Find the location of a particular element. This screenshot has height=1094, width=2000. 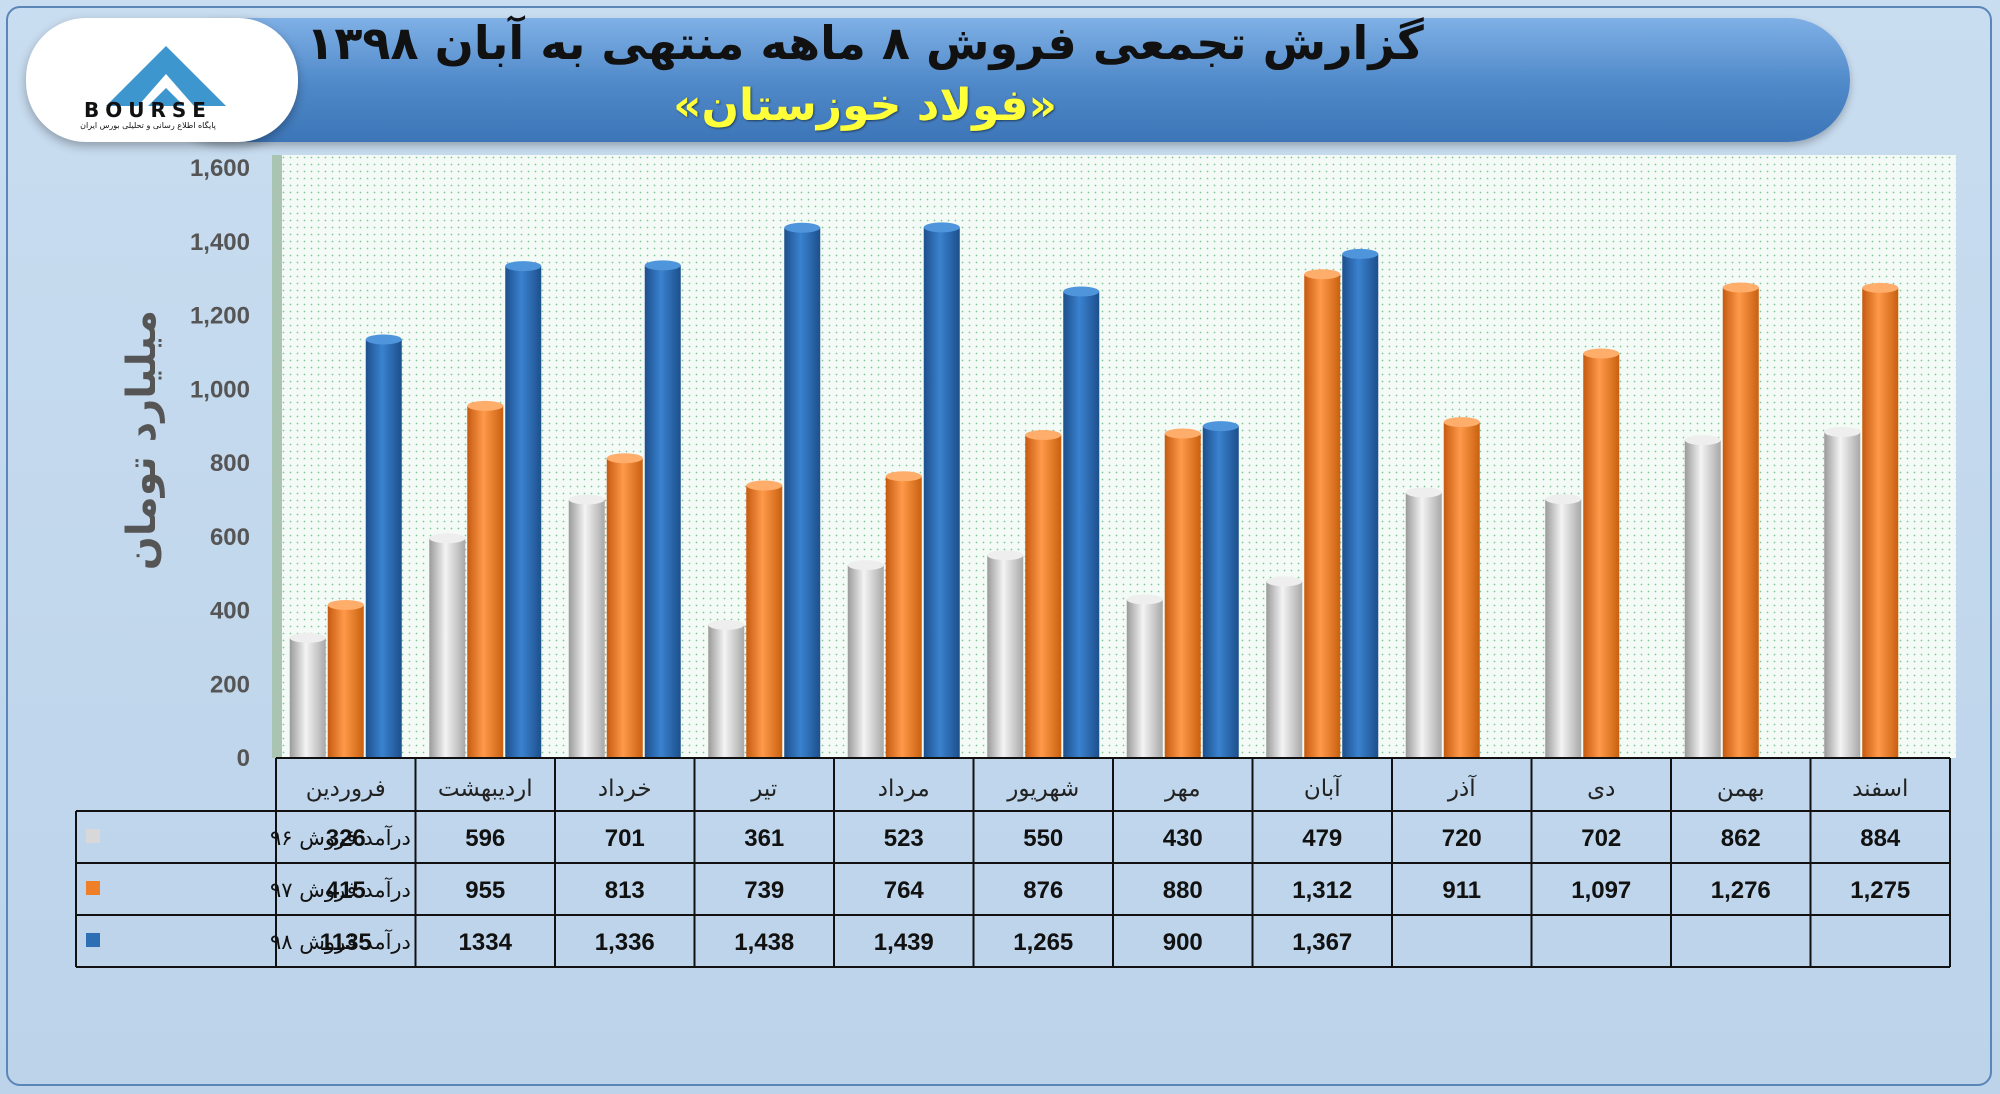

table-cell: 876 is located at coordinates (1043, 890).